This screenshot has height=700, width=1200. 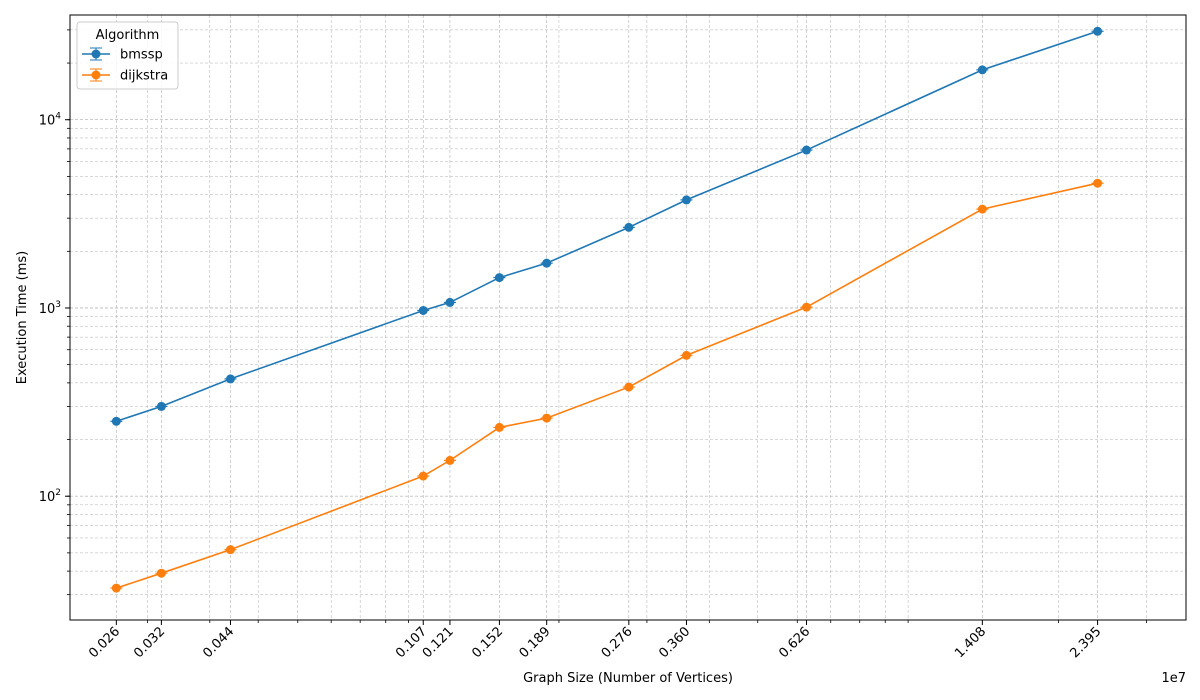 I want to click on y-tick-label: 10³, so click(x=50, y=308).